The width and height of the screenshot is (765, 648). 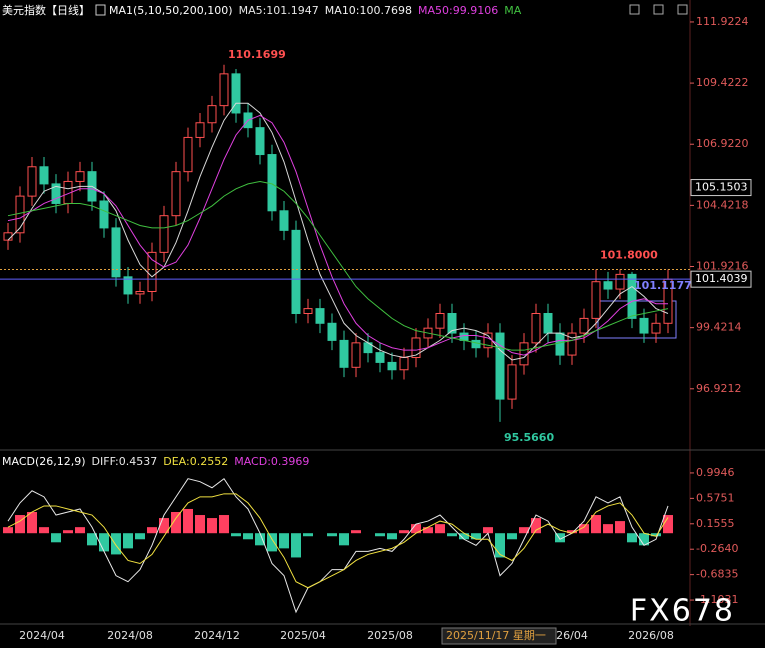 I want to click on y-tick-label: 111.9224, so click(x=722, y=21).